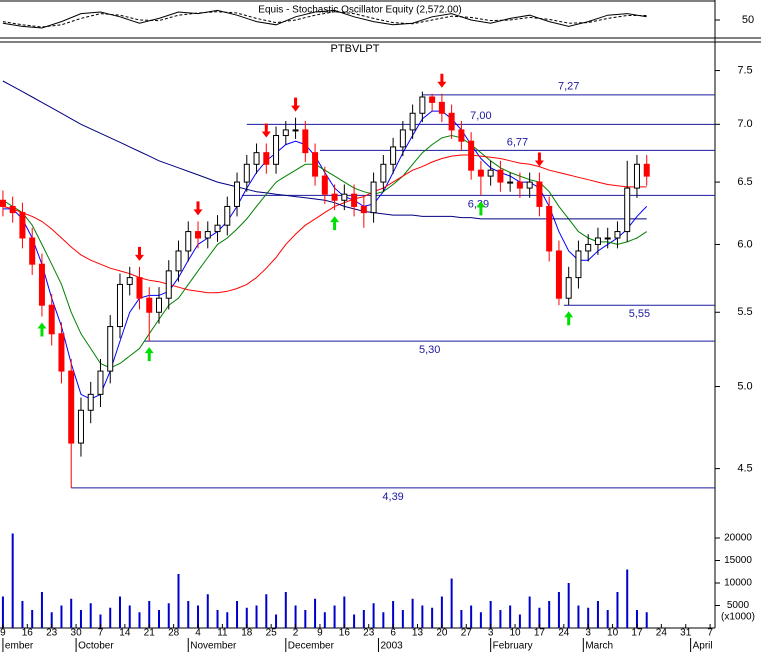  What do you see at coordinates (213, 646) in the screenshot?
I see `month-label: November` at bounding box center [213, 646].